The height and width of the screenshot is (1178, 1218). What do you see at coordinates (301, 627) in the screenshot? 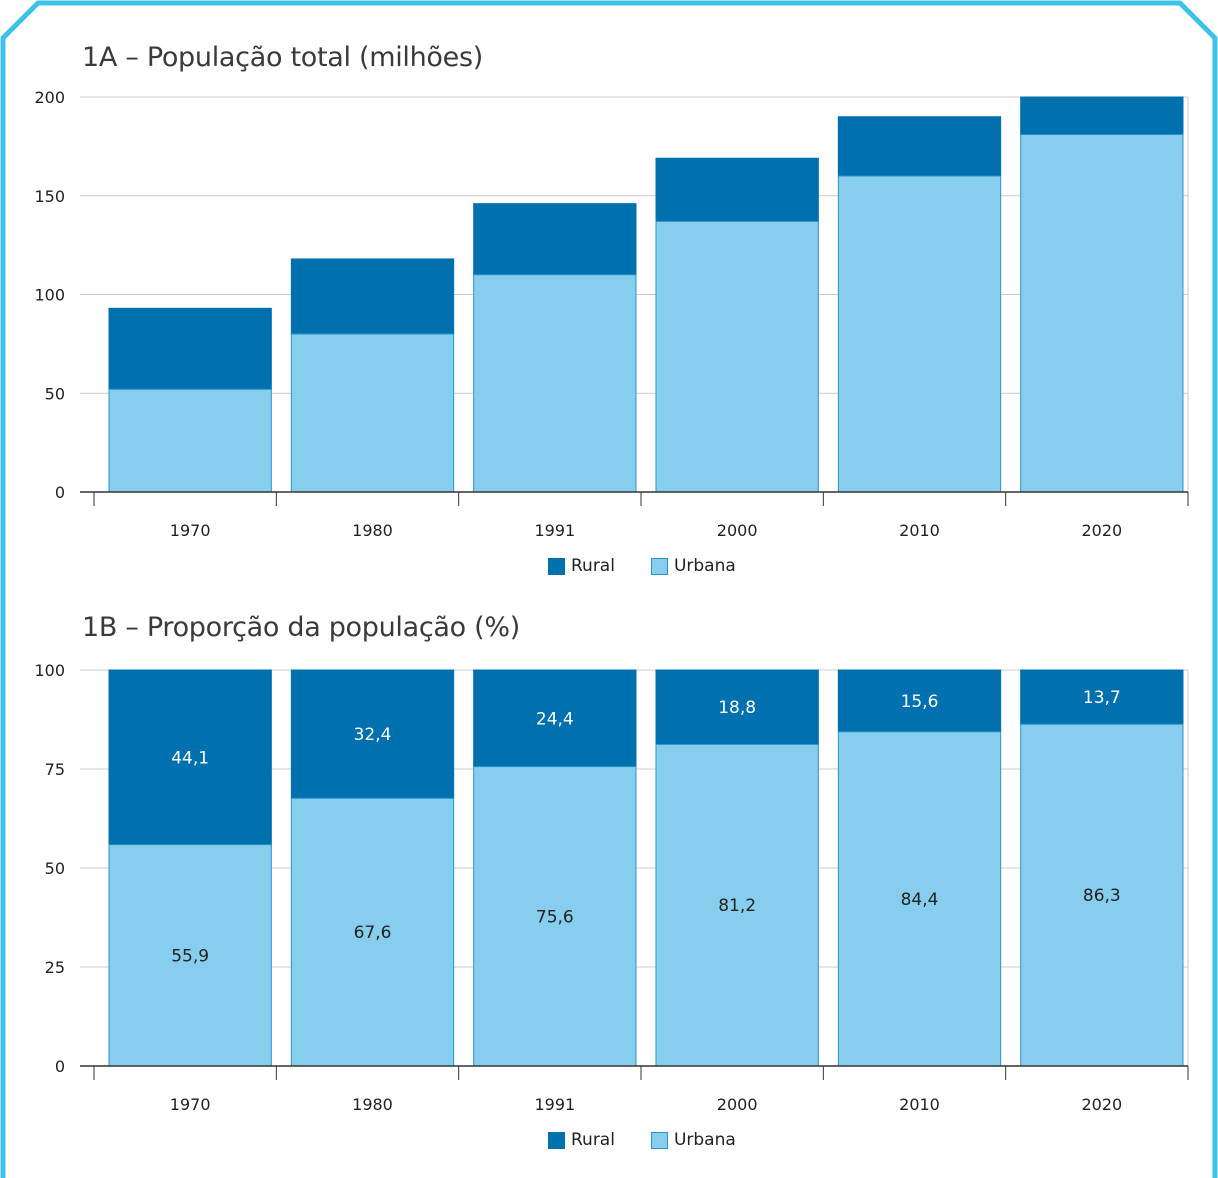
I see `chart-title-population-proportion: 1B – Proporção da população (%)` at bounding box center [301, 627].